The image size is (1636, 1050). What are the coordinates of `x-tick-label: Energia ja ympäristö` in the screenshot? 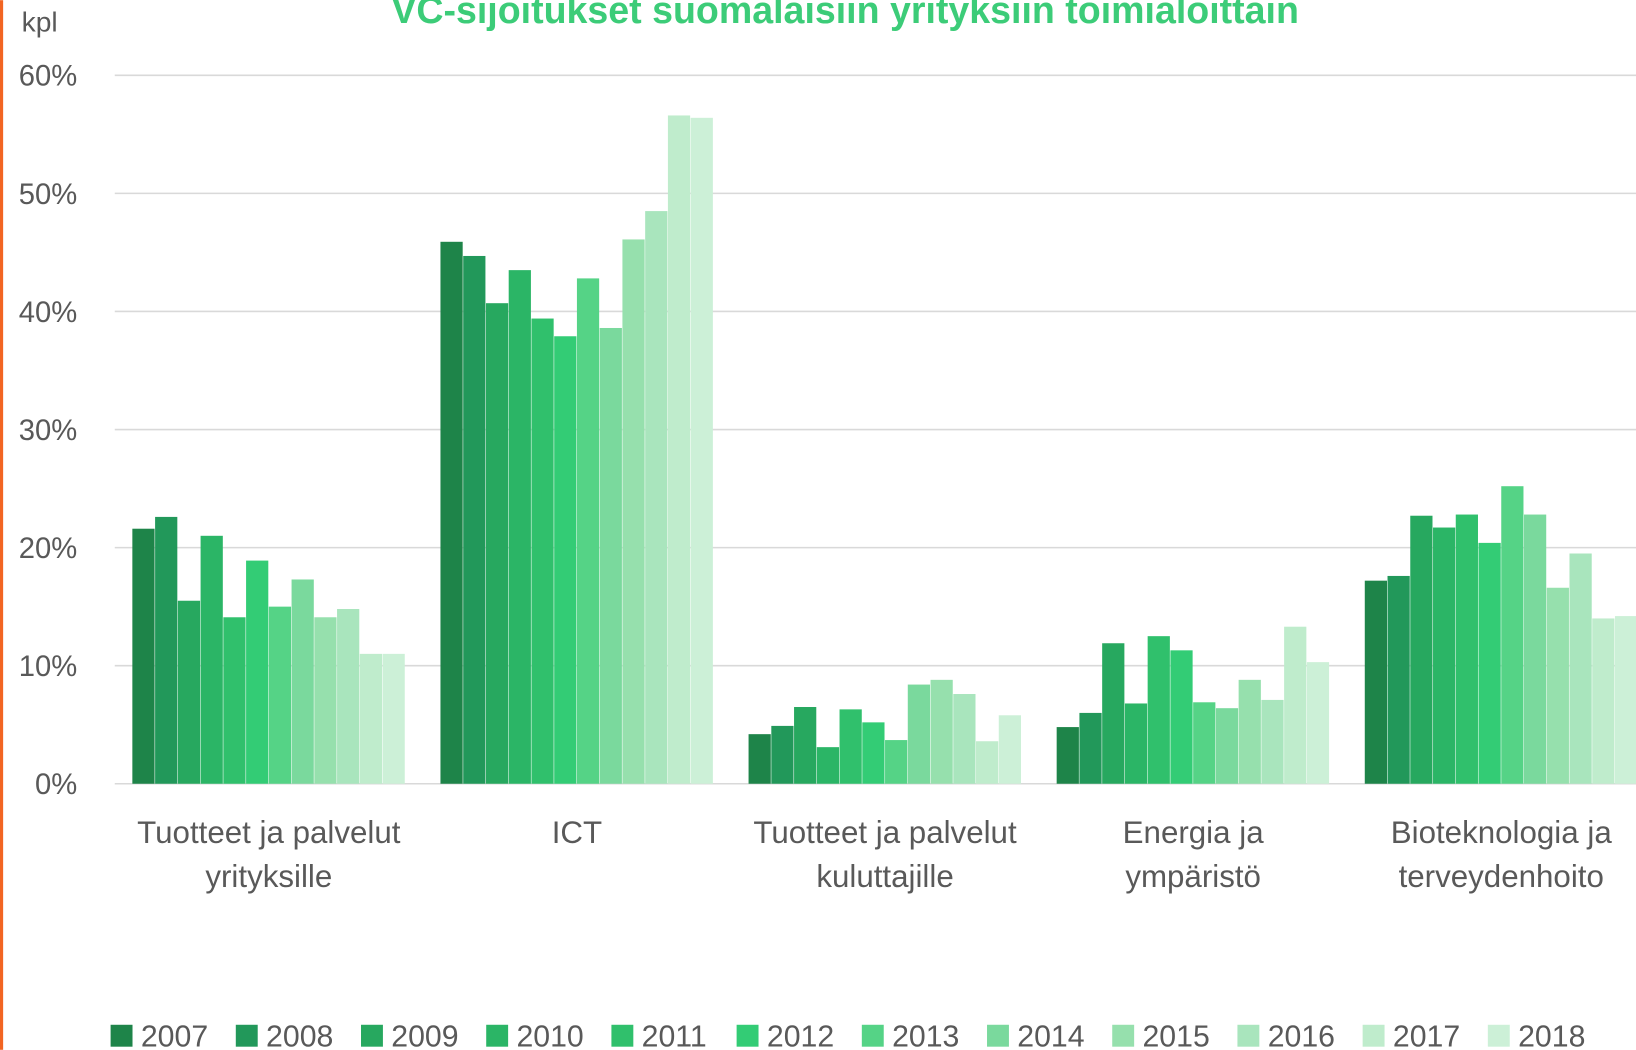 It's located at (1194, 854).